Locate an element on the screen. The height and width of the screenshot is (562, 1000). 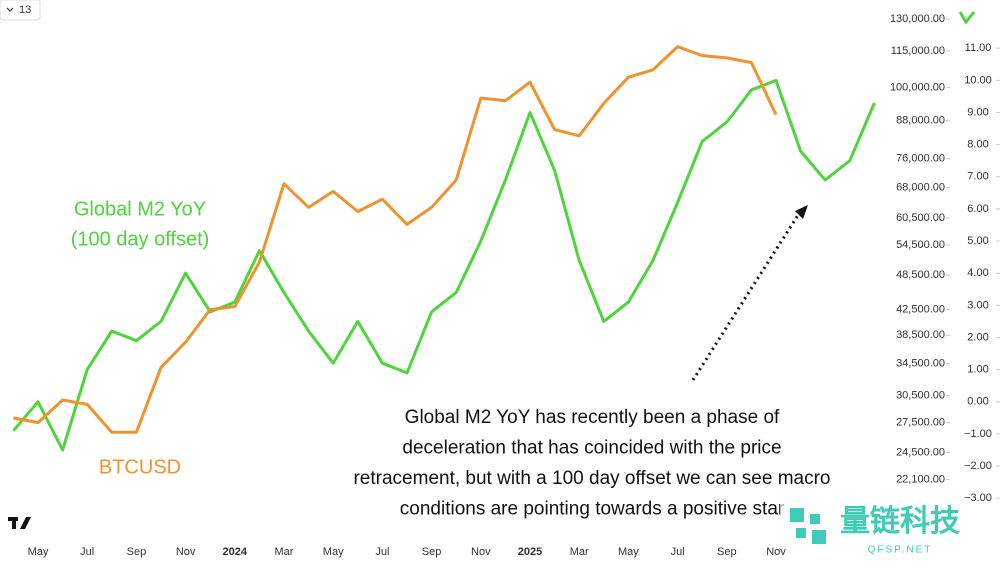
y2-tick-label: 11.00 is located at coordinates (978, 48).